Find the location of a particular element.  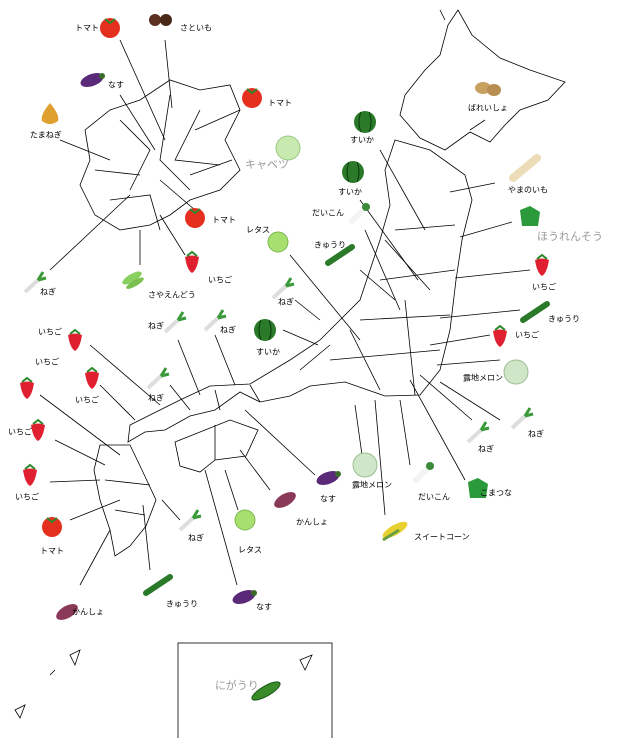

icon-cuke is located at coordinates (340, 255).